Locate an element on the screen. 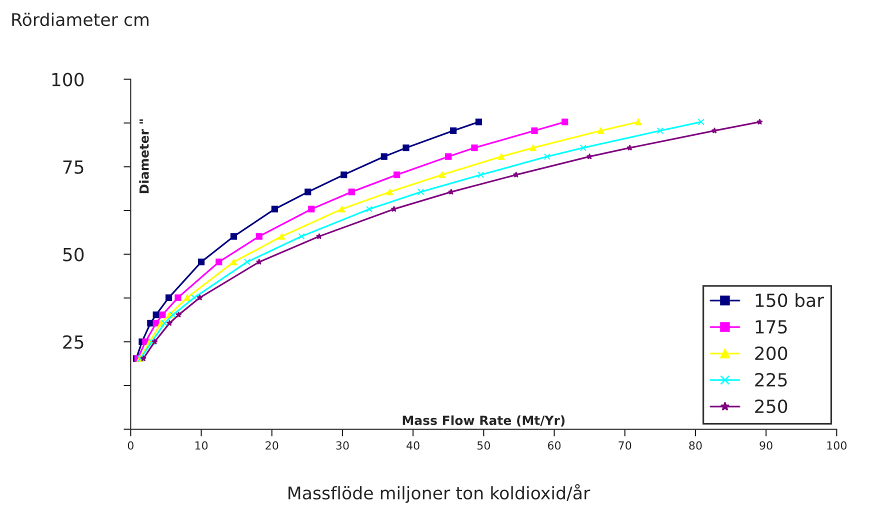  x-tick-label: 100 is located at coordinates (837, 445).